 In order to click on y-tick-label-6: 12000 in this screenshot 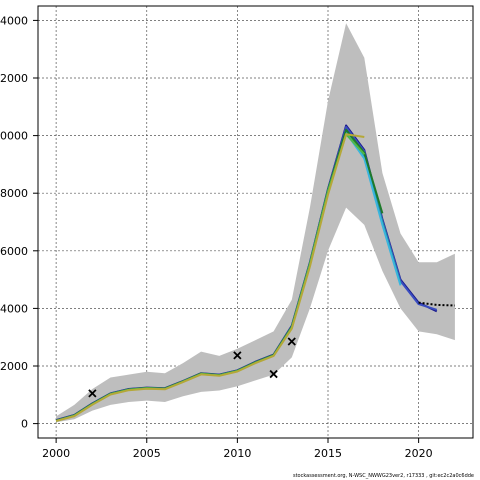, I will do `click(14, 78)`.